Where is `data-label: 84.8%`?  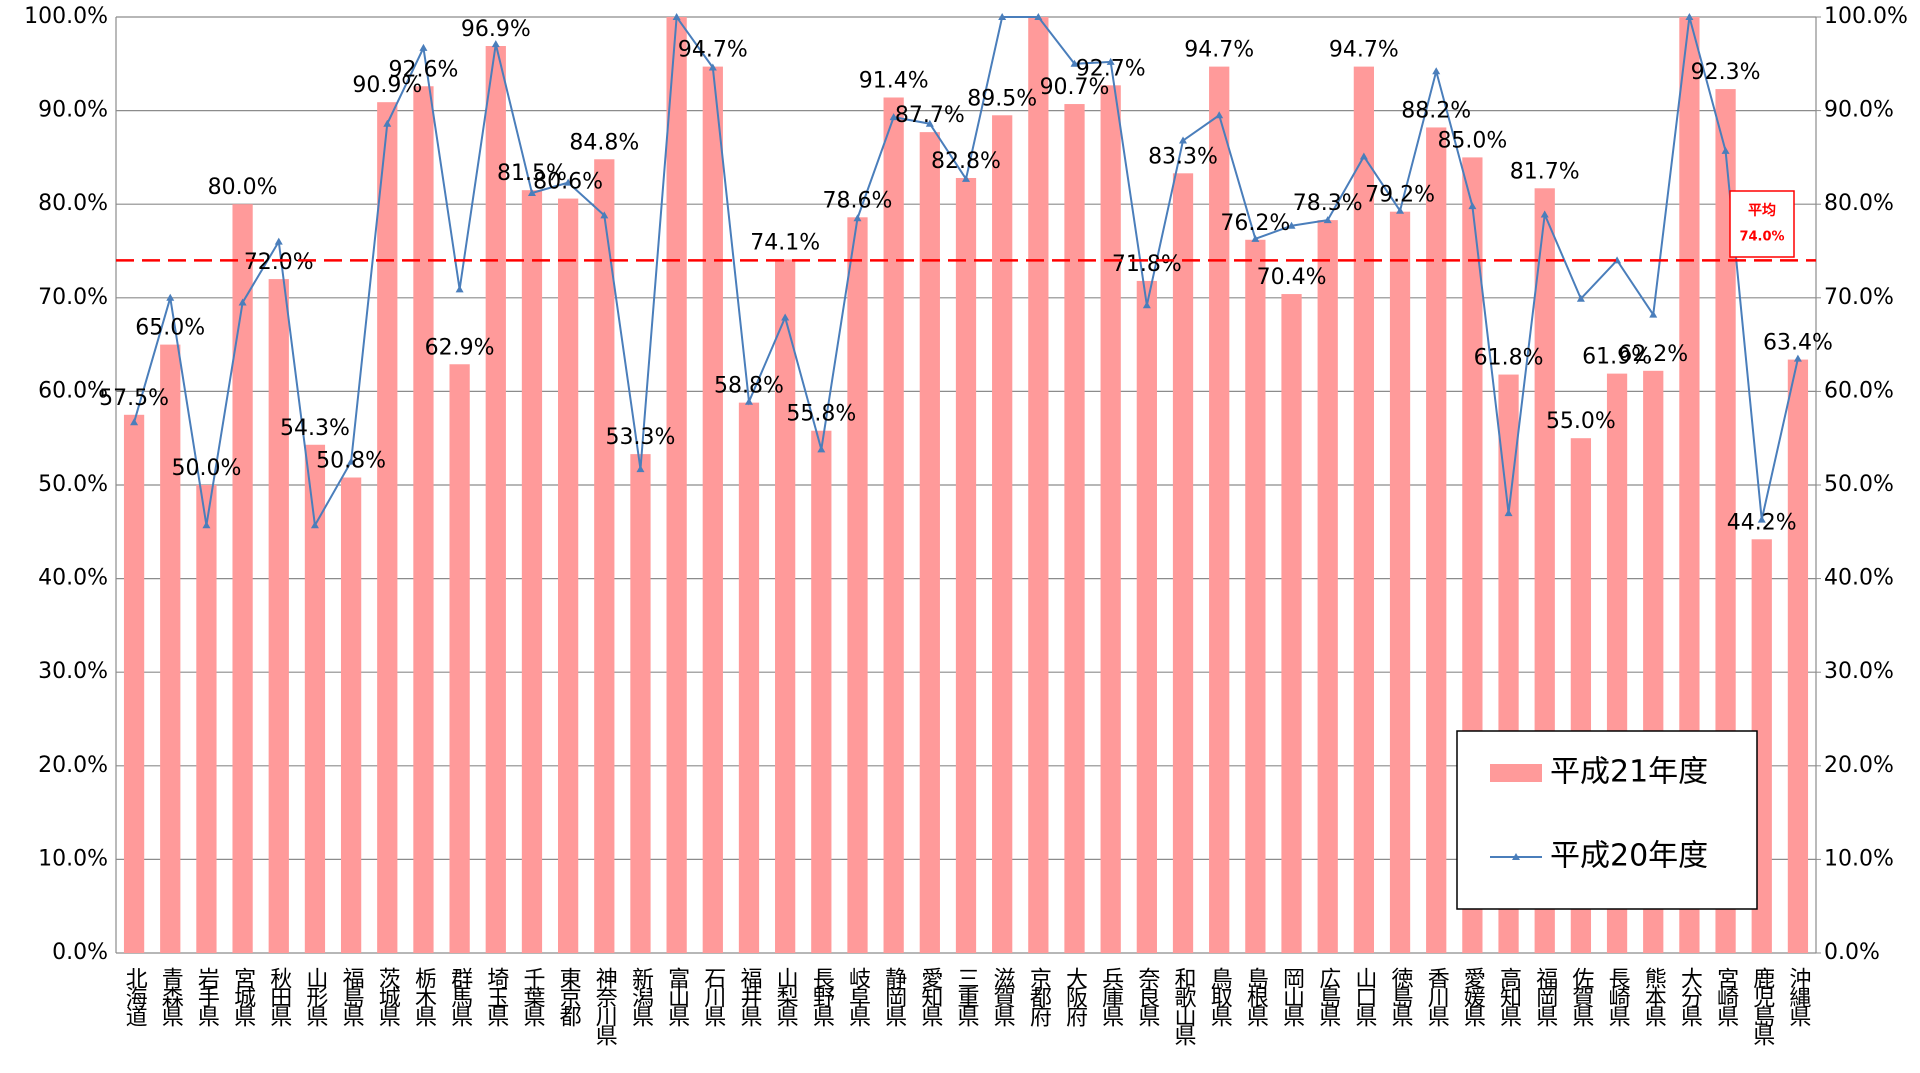
data-label: 84.8% is located at coordinates (604, 142).